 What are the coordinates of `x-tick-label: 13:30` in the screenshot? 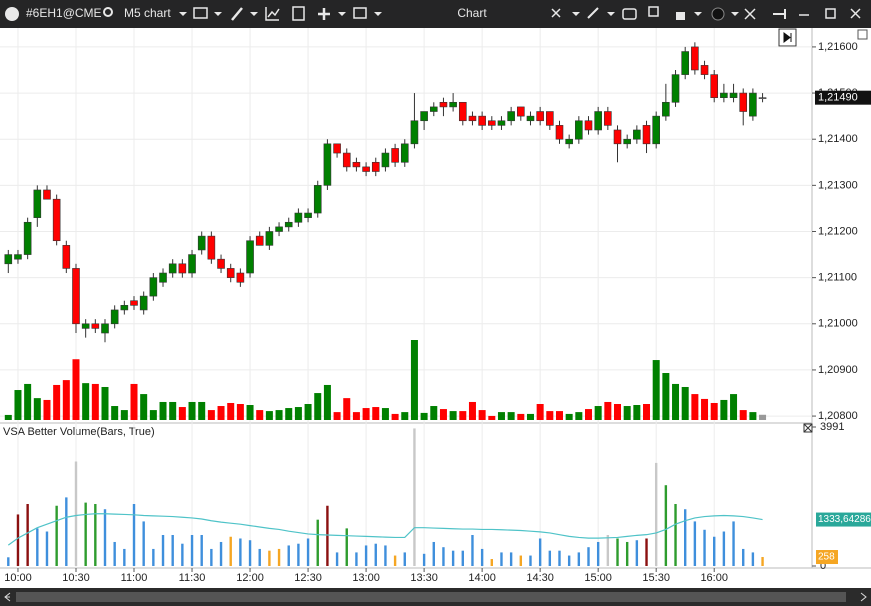 It's located at (424, 578).